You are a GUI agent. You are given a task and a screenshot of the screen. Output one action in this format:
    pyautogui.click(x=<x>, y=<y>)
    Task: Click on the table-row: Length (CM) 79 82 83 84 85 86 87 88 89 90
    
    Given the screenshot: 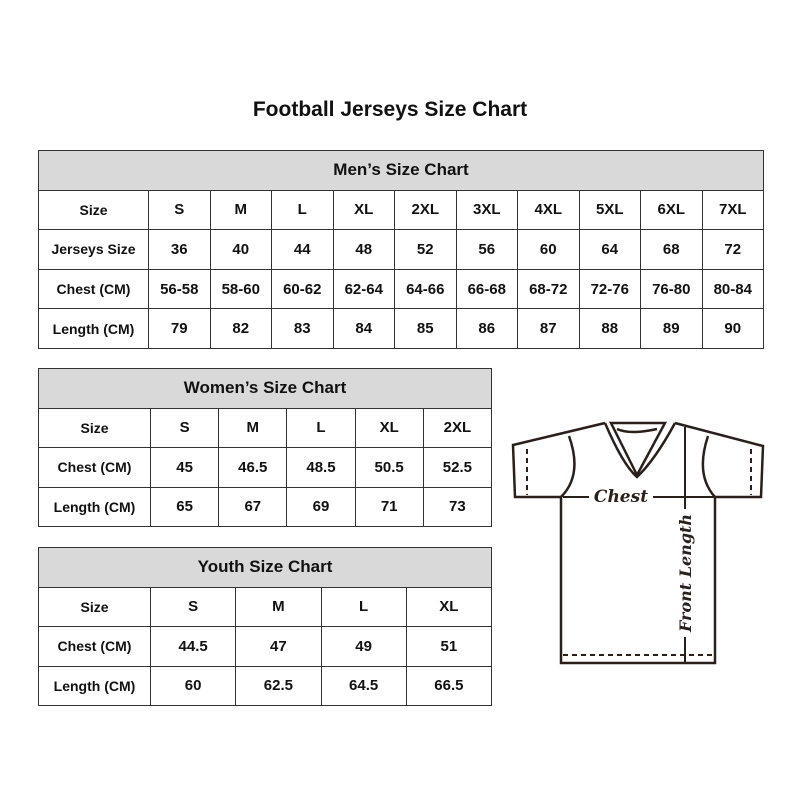 What is the action you would take?
    pyautogui.click(x=401, y=328)
    